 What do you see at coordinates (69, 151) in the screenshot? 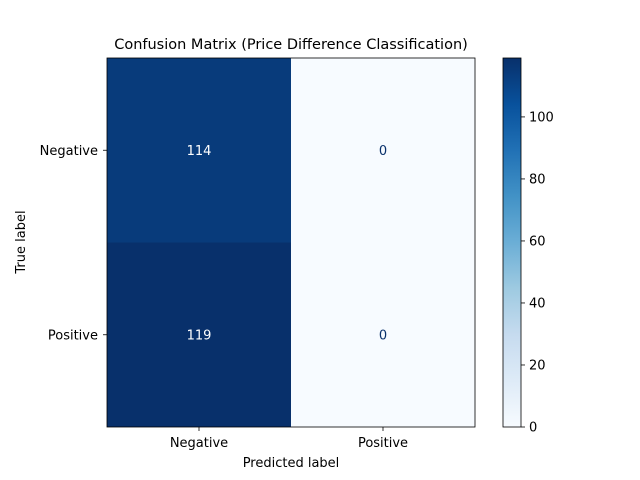
I see `y-tick-label: Negative` at bounding box center [69, 151].